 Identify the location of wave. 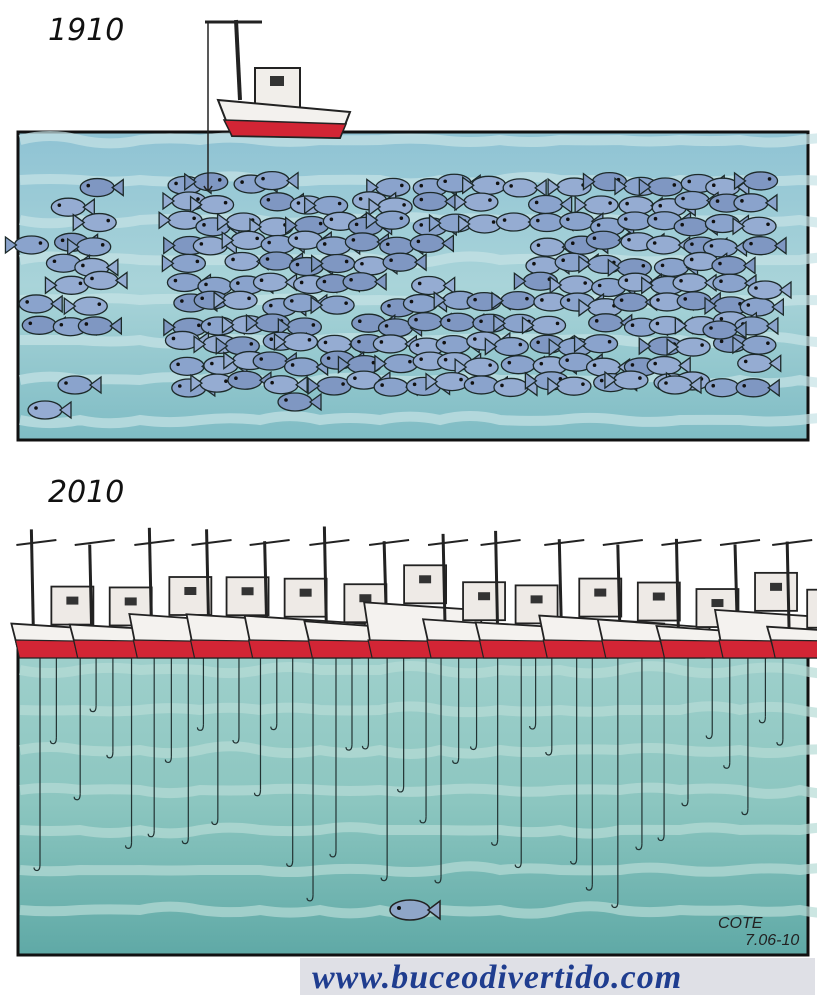
(417, 420).